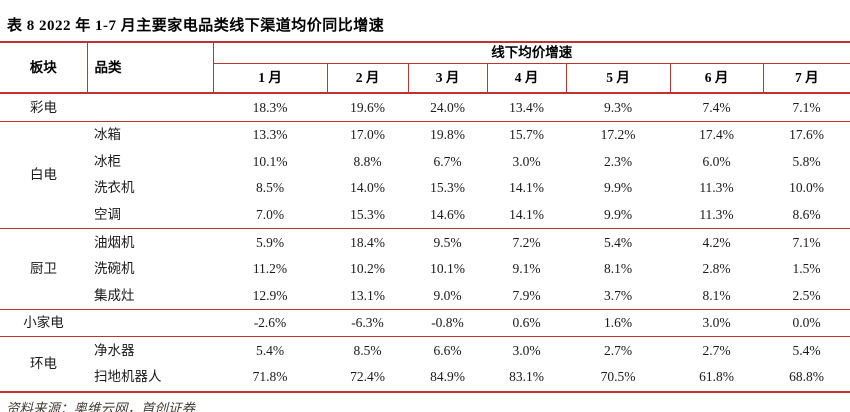  What do you see at coordinates (806, 295) in the screenshot?
I see `value-cell-month-7: 2.5%` at bounding box center [806, 295].